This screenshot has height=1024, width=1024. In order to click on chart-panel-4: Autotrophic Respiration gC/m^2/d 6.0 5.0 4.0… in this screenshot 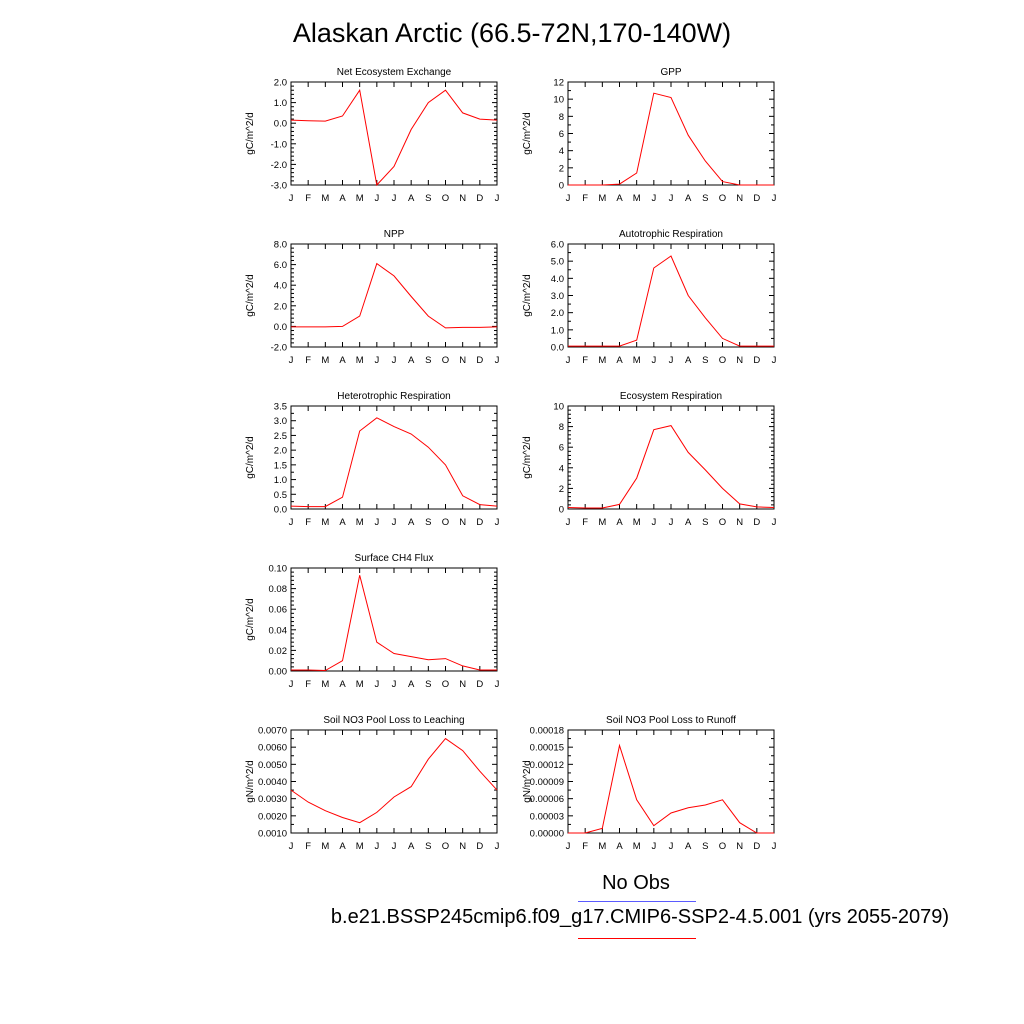, I will do `click(649, 297)`.